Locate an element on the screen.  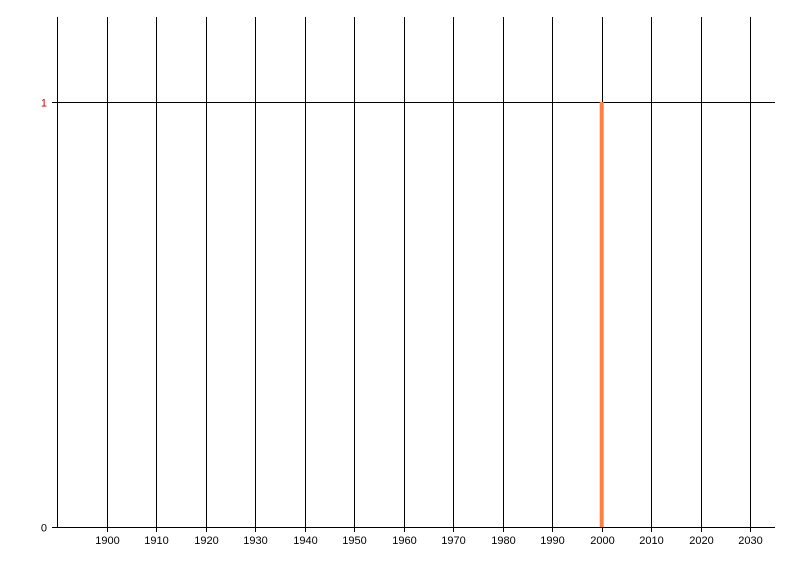
x-tick-label: 2030 is located at coordinates (750, 541).